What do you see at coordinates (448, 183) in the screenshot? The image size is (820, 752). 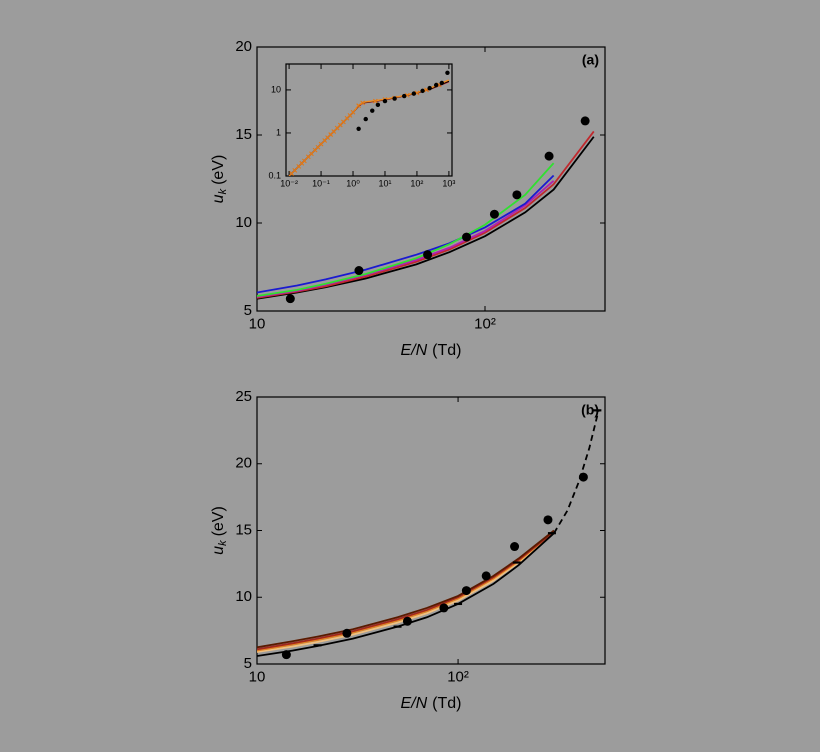 I see `x-tick-label: 10³` at bounding box center [448, 183].